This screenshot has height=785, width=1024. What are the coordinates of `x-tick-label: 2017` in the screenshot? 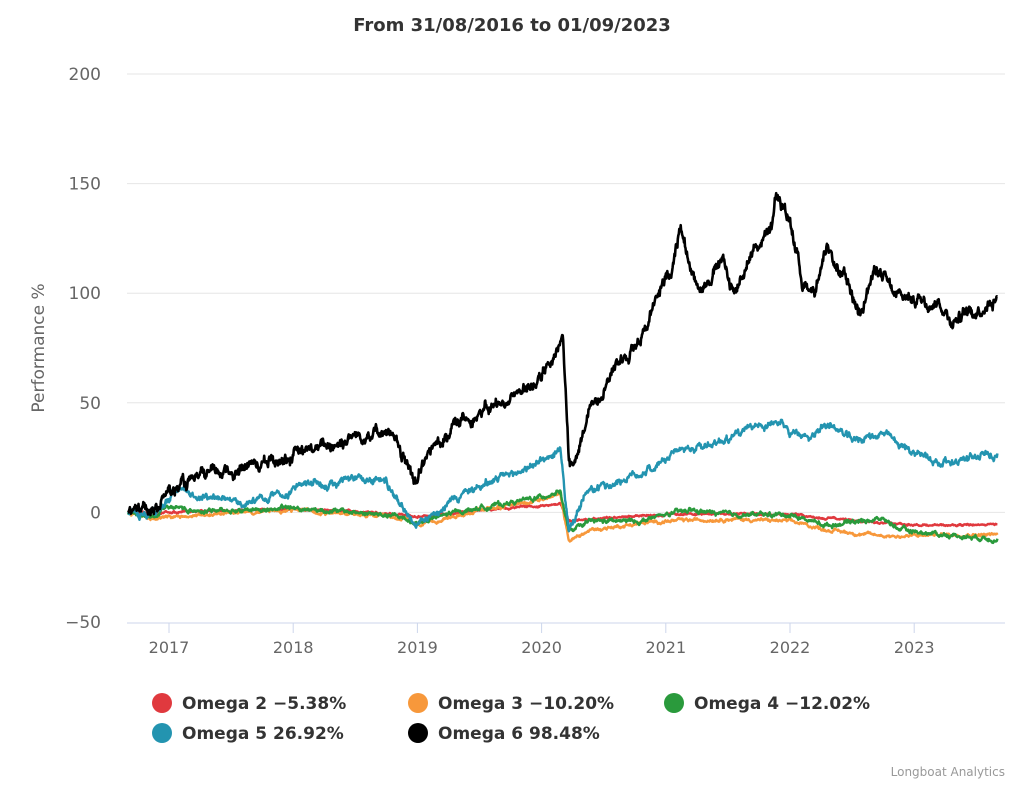 It's located at (169, 647).